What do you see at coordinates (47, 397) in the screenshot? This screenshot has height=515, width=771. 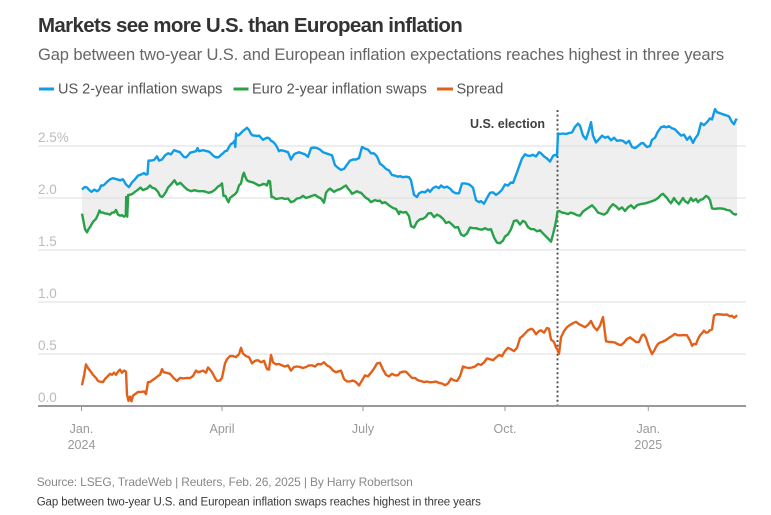 I see `svg-text: 0.0` at bounding box center [47, 397].